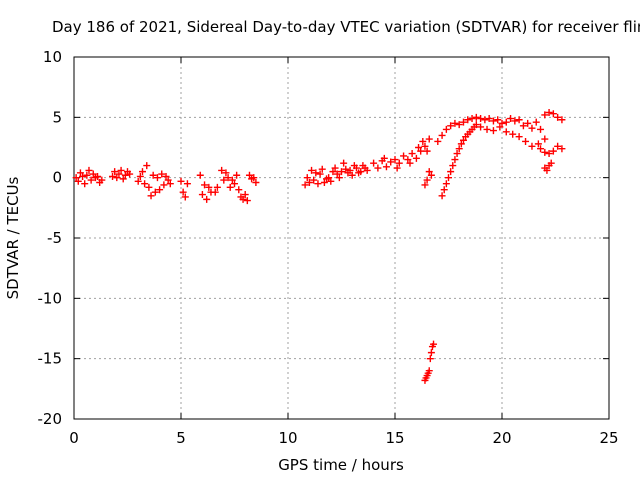  What do you see at coordinates (343, 438) in the screenshot?
I see `x-tick-labels: 0 5 10 15 20 25` at bounding box center [343, 438].